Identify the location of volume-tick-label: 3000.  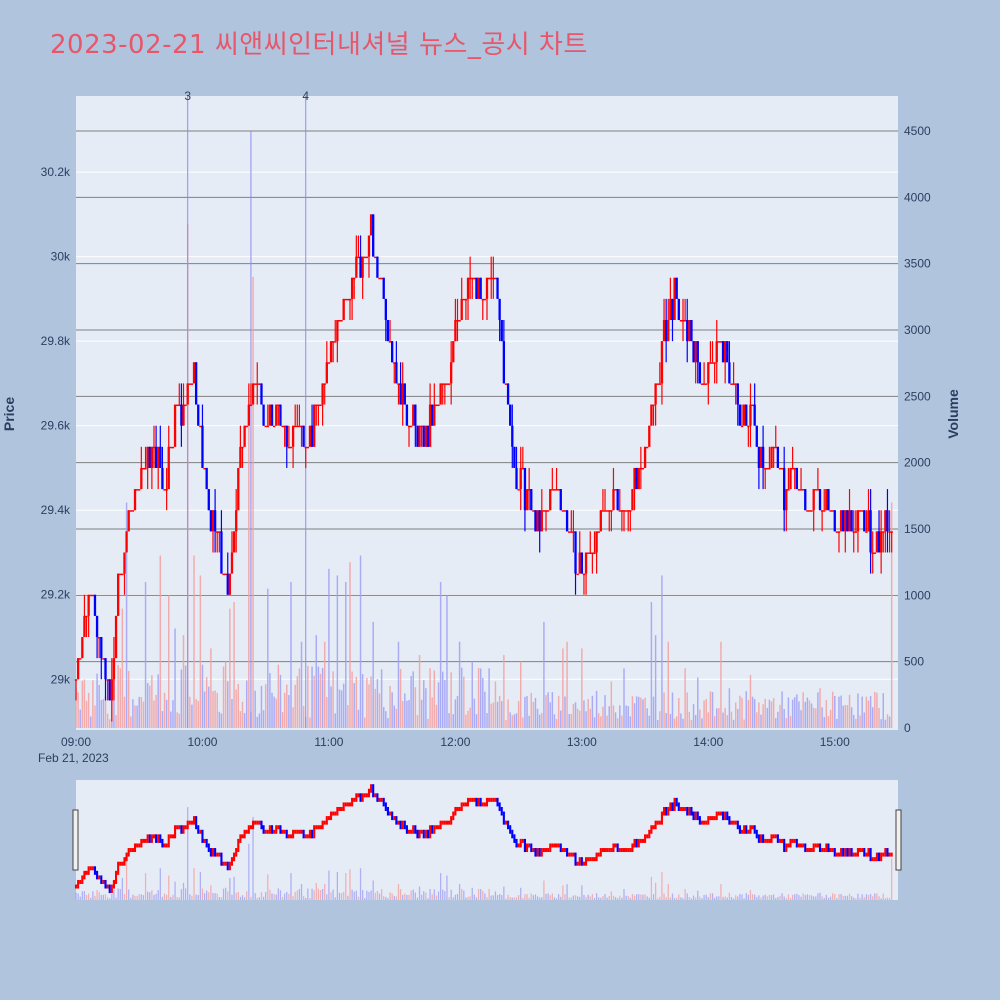
(917, 330).